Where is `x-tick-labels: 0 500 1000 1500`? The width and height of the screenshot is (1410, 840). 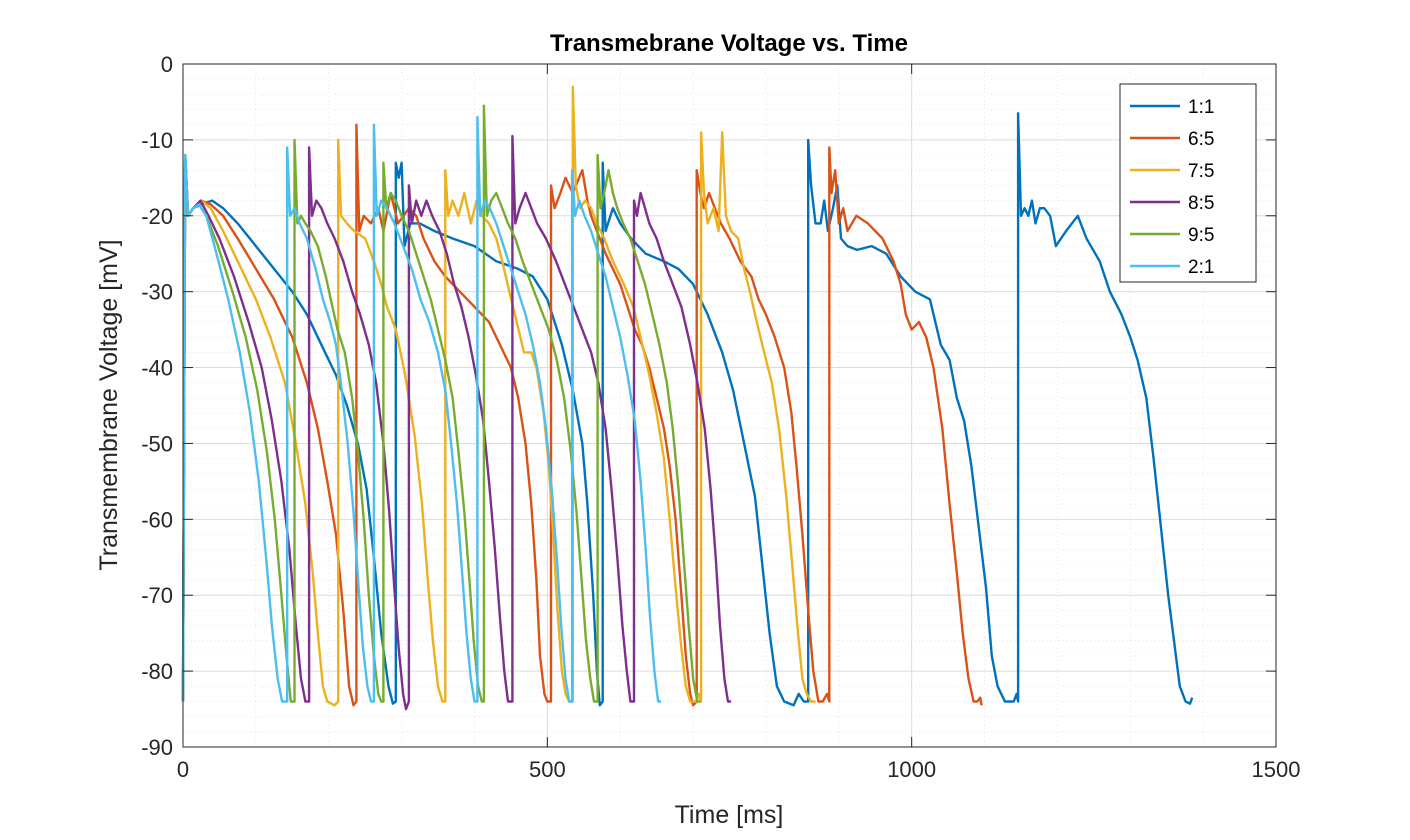 x-tick-labels: 0 500 1000 1500 is located at coordinates (739, 769).